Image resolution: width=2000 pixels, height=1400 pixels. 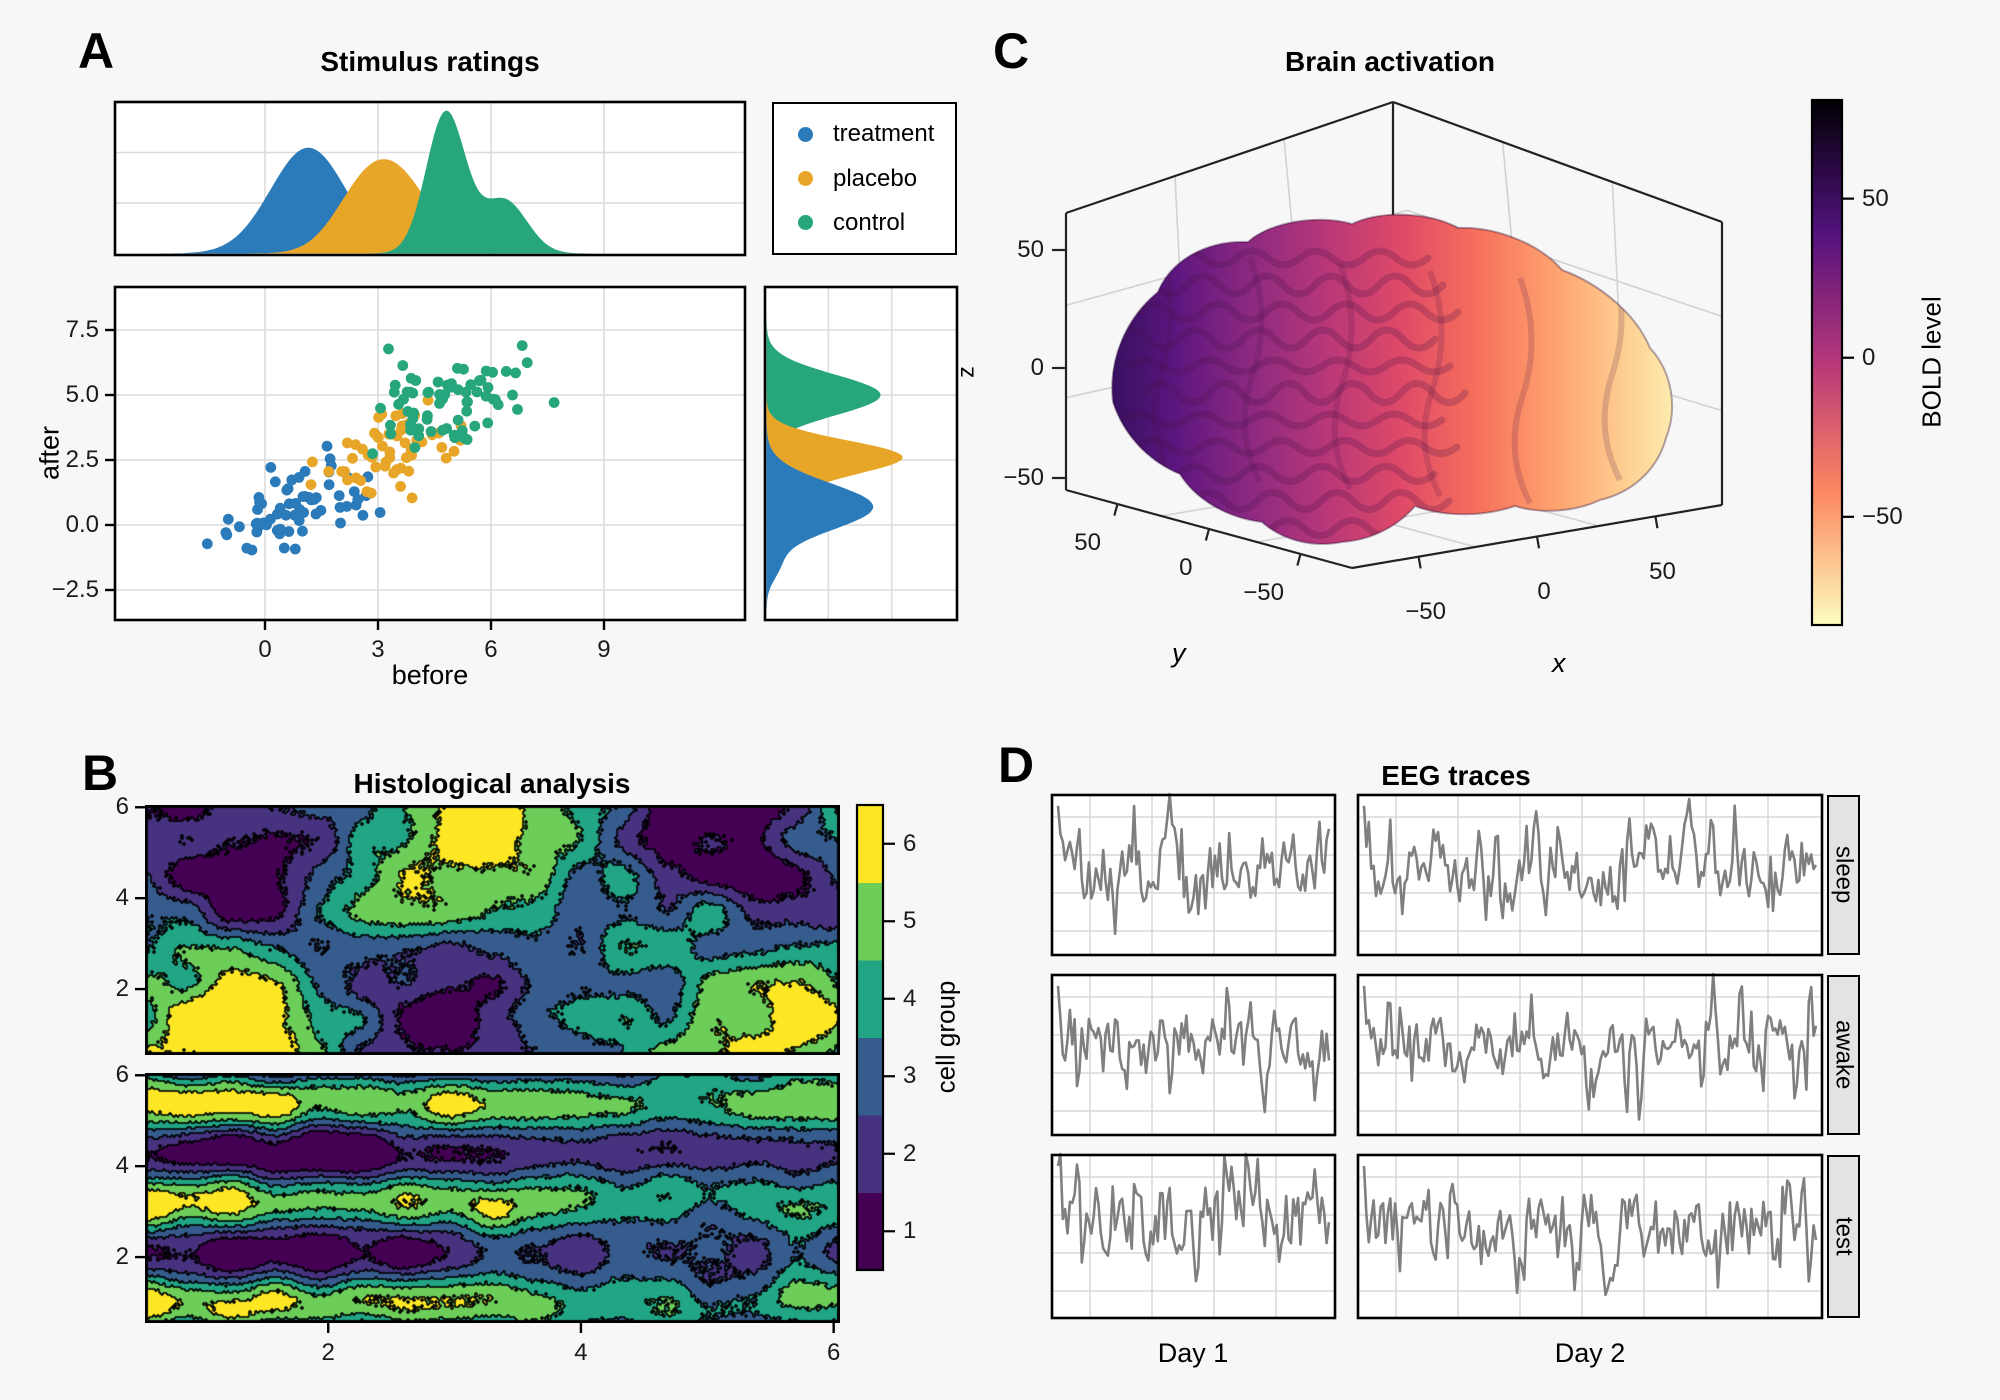 I want to click on legend-item-placebo: placebo, so click(x=876, y=179).